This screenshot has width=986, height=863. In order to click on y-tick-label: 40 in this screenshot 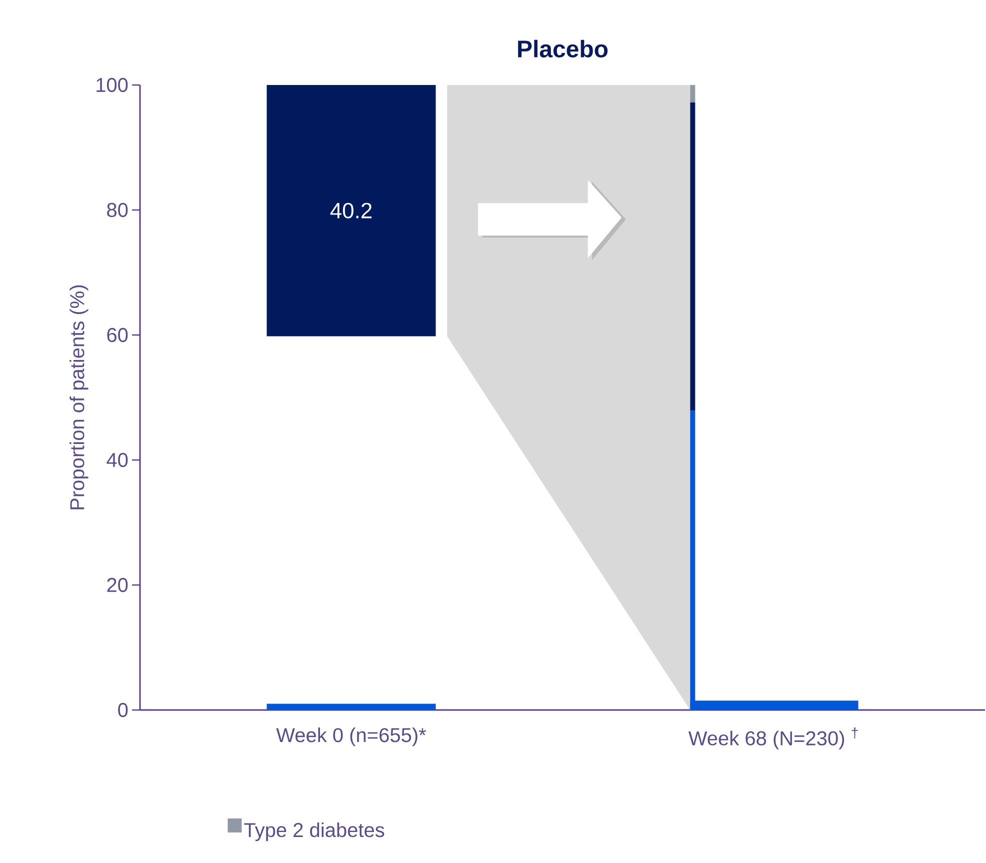, I will do `click(117, 460)`.